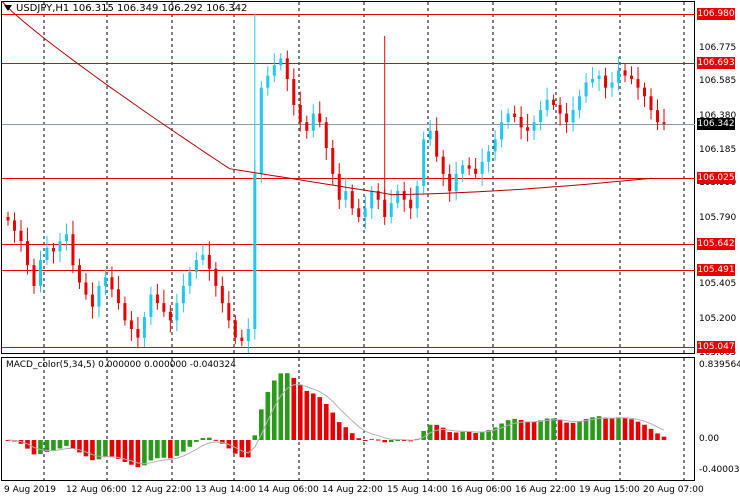  Describe the element at coordinates (481, 490) in the screenshot. I see `time-tick-label: 16 Aug 06:00` at that location.